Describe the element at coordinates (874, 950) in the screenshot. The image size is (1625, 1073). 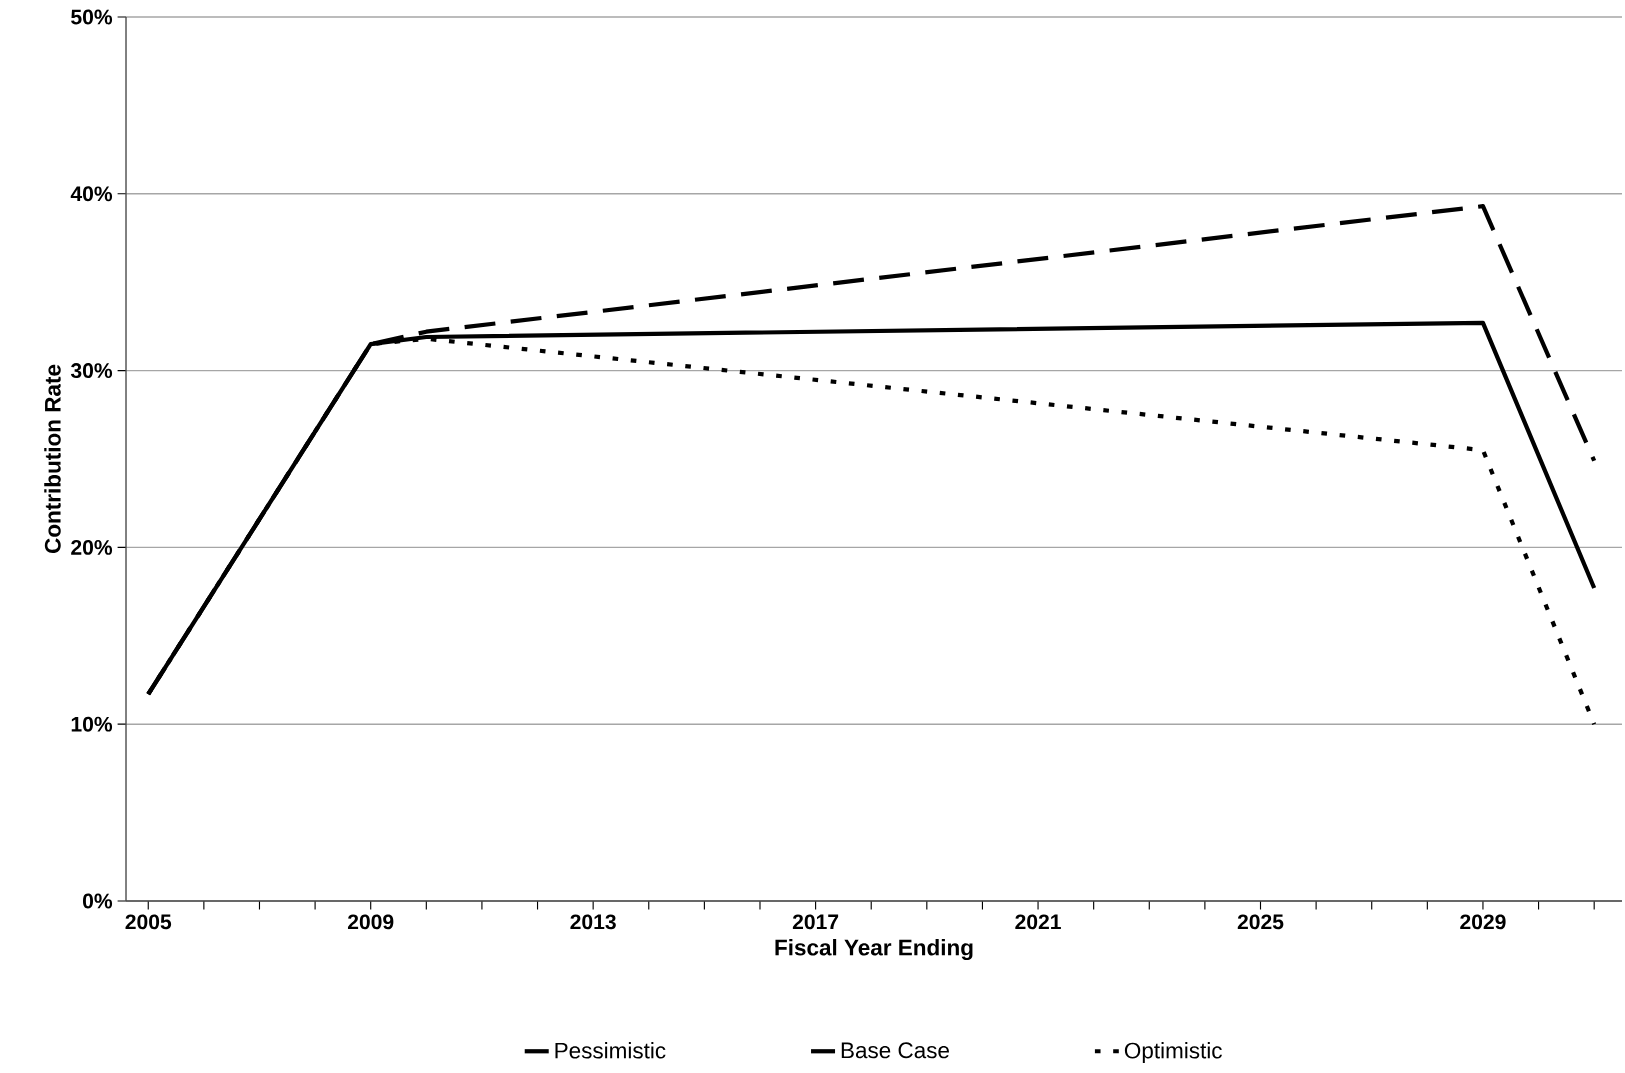
I see `x-axis-title: Fiscal Year Ending` at that location.